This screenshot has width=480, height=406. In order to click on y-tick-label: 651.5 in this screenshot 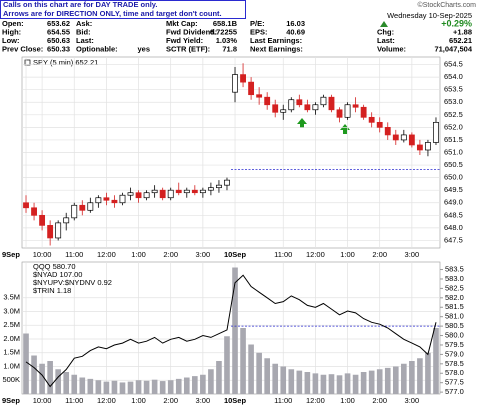, I will do `click(453, 139)`.